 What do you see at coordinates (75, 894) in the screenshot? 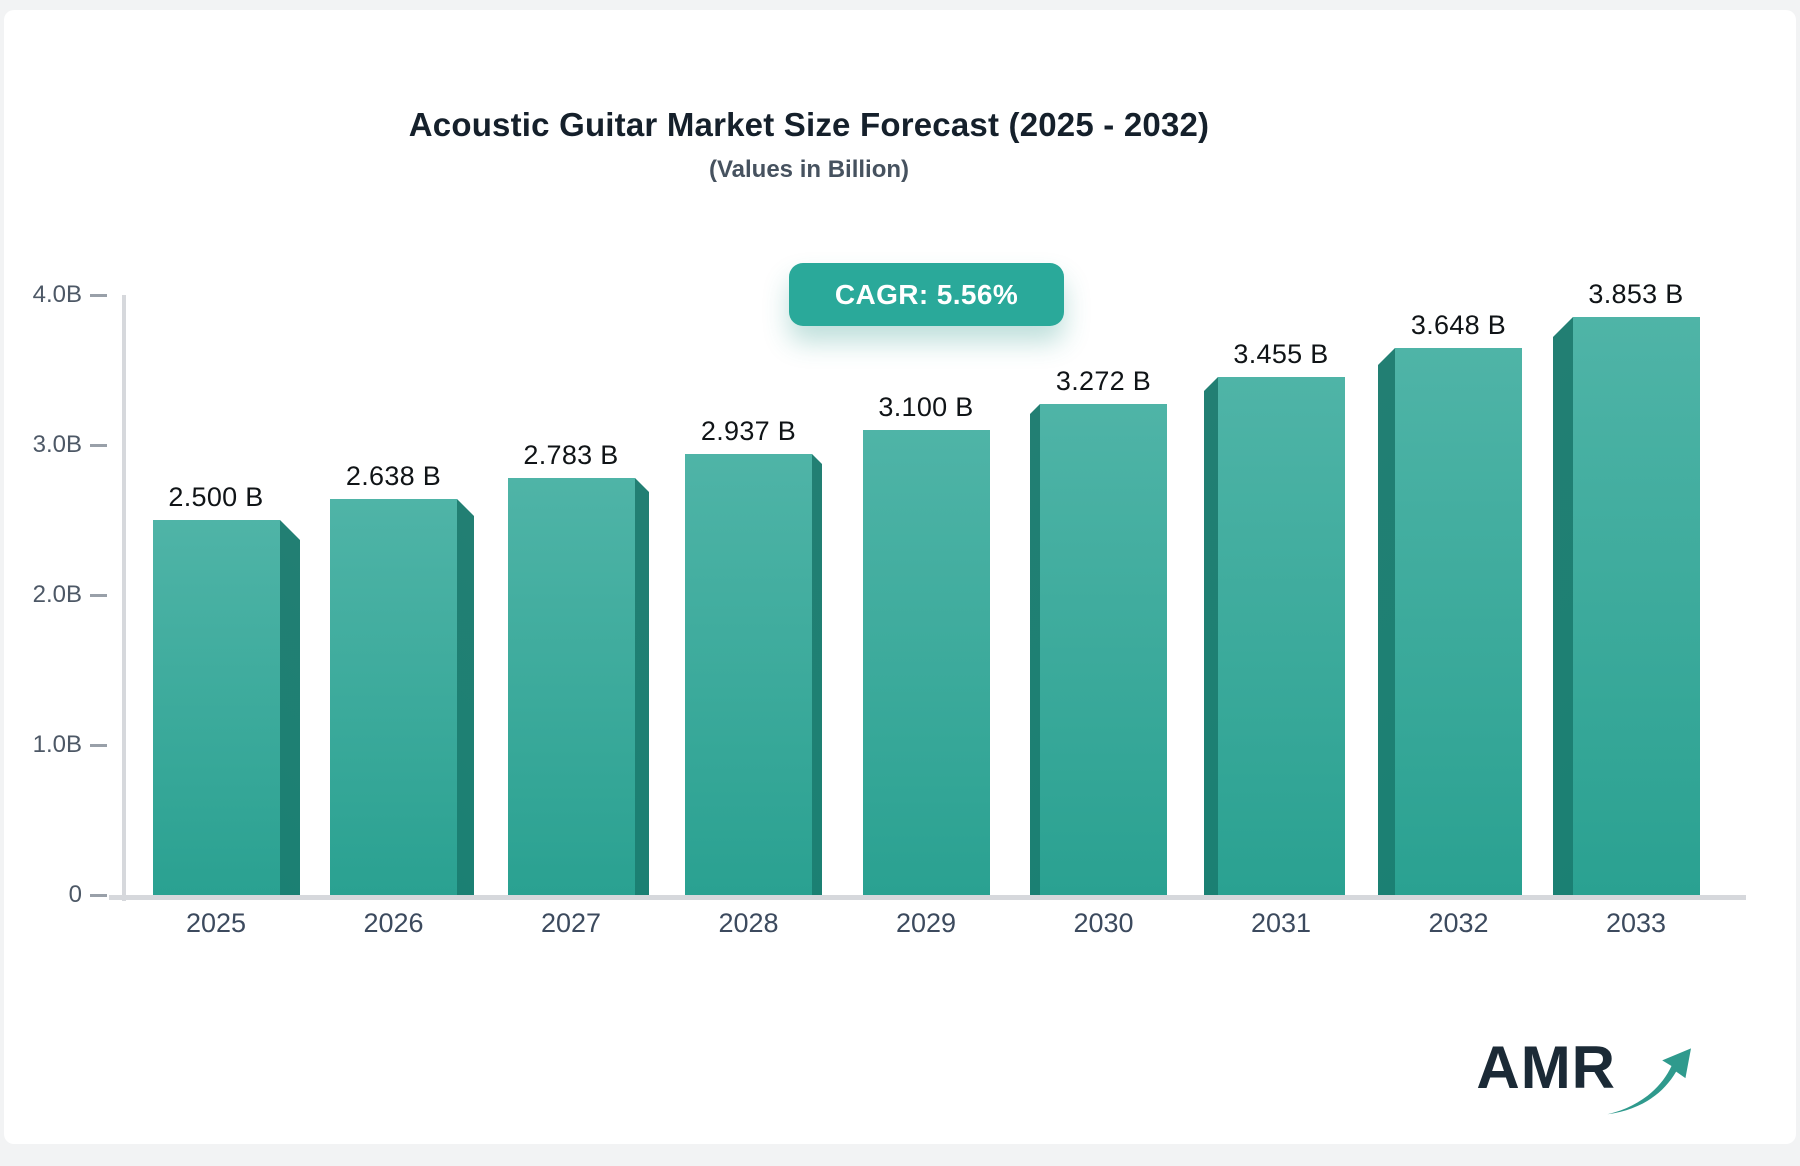
I see `y-tick-label: 0` at bounding box center [75, 894].